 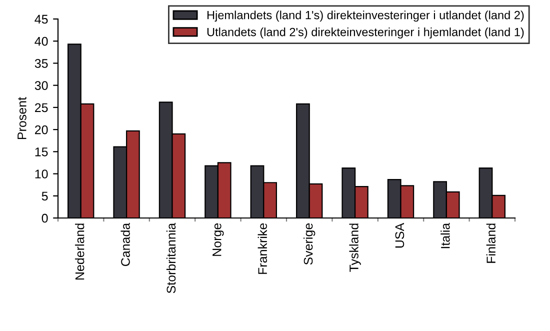 What do you see at coordinates (41, 19) in the screenshot?
I see `y-tick-label: 45` at bounding box center [41, 19].